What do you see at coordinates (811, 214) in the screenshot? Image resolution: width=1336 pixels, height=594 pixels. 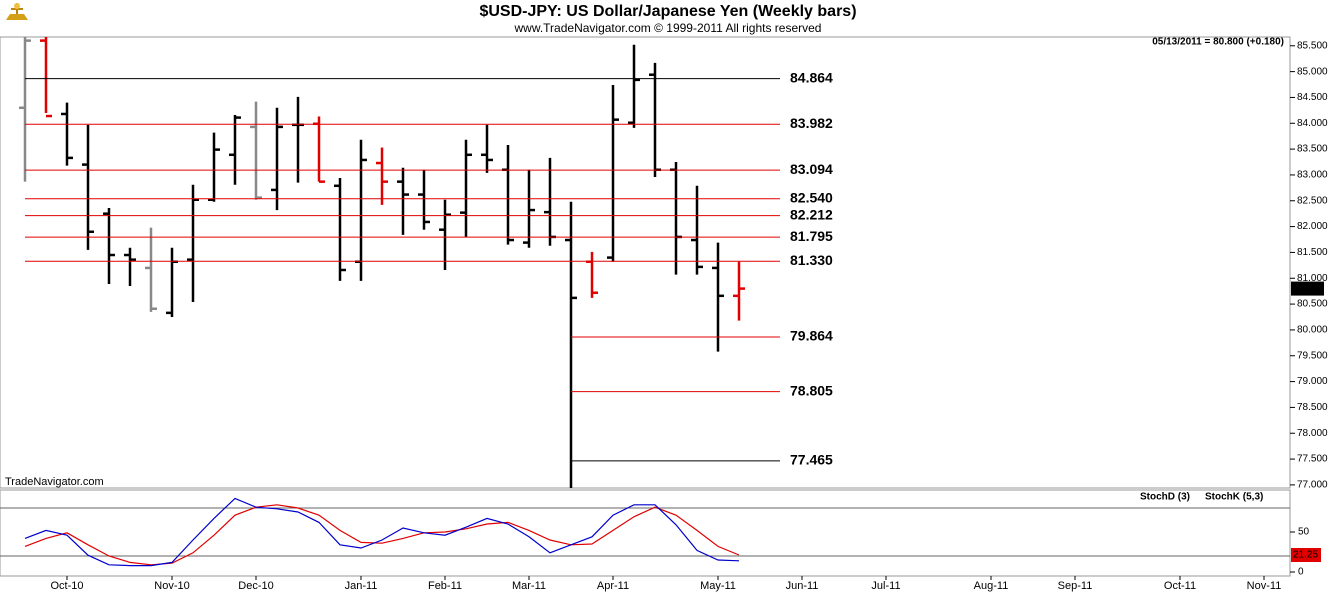 I see `level-label: 82.212` at bounding box center [811, 214].